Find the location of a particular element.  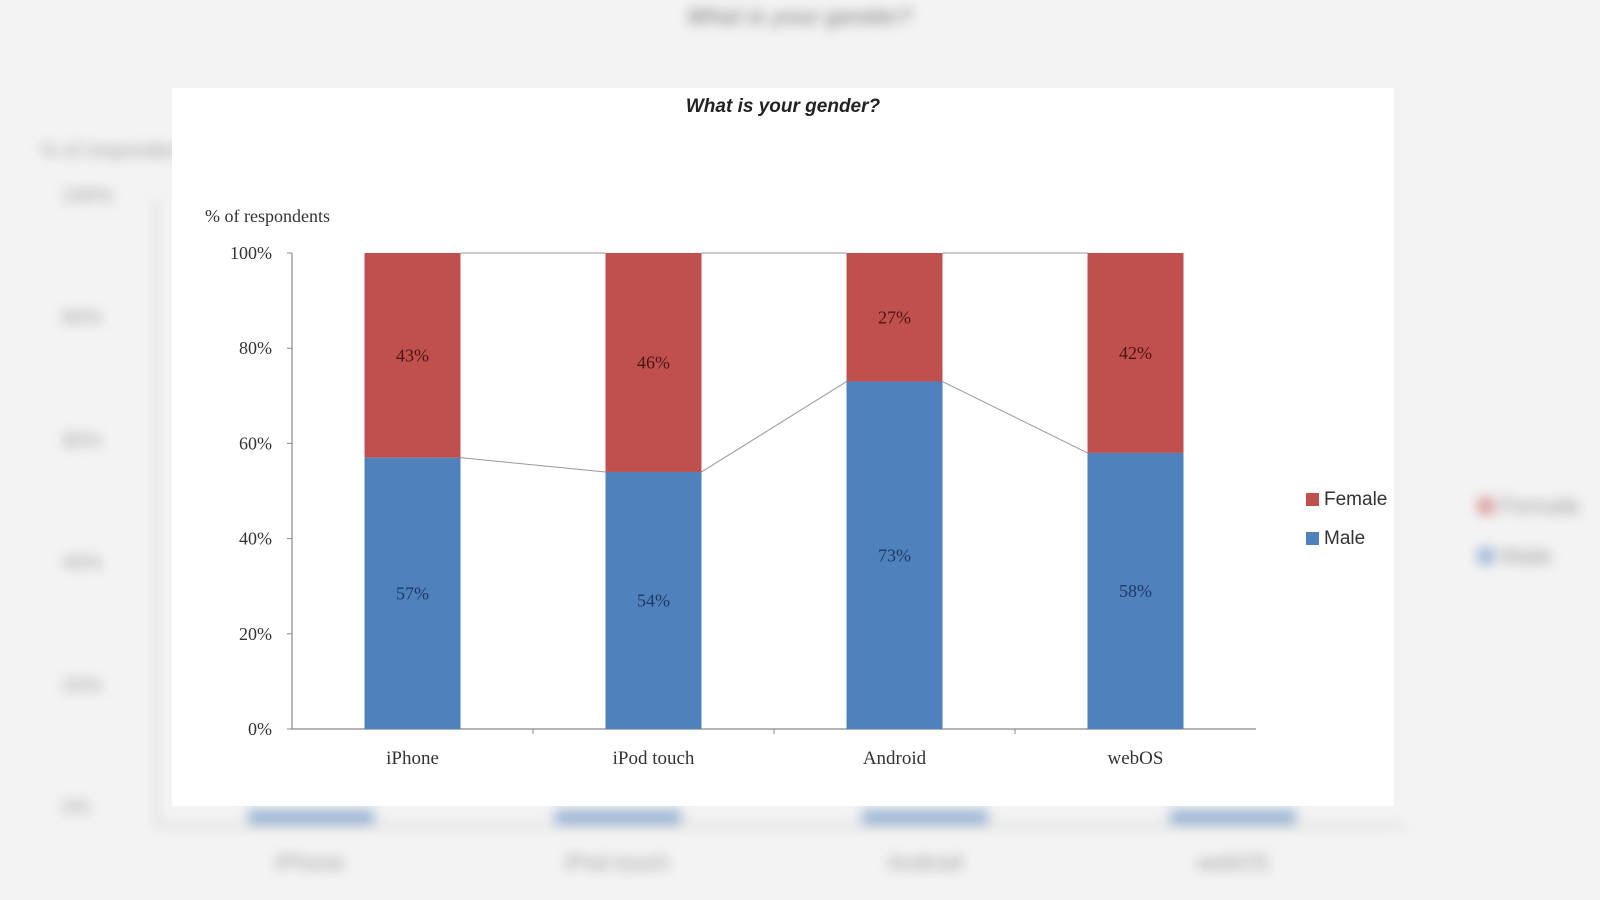

y-tick-label: 100% is located at coordinates (251, 253).